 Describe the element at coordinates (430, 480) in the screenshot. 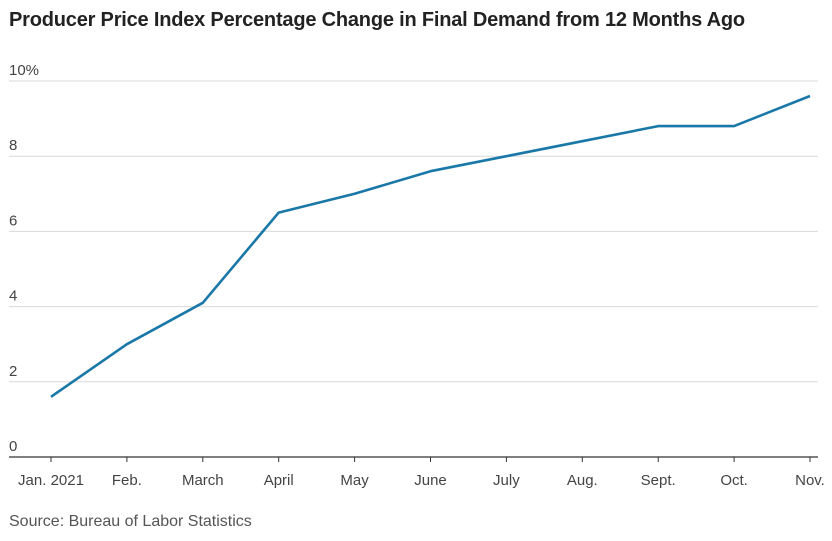

I see `x-tick-label: June` at that location.